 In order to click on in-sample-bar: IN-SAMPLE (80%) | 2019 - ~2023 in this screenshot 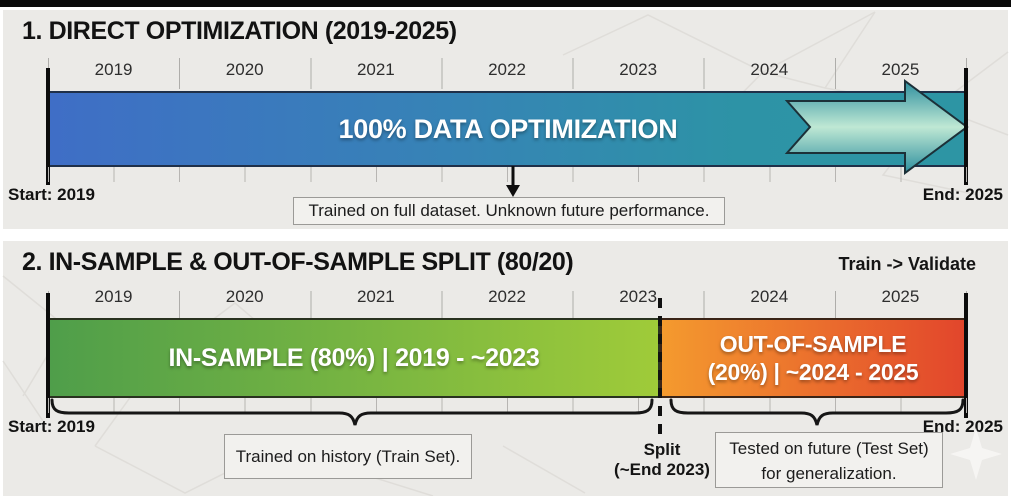, I will do `click(354, 358)`.